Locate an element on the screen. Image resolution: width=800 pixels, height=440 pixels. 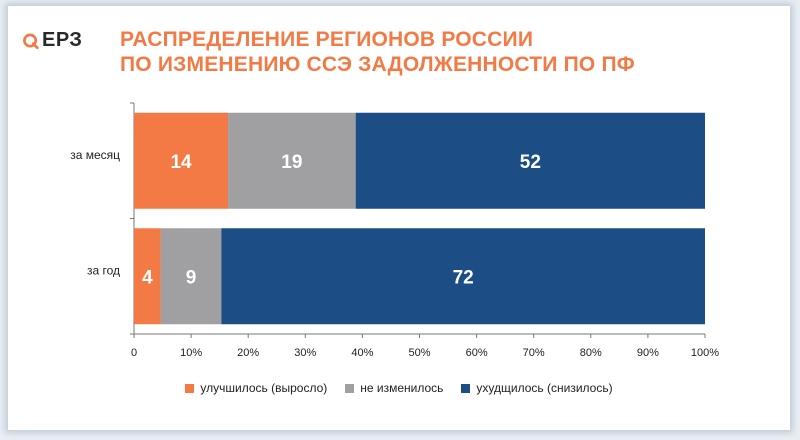
legend-label: улучшилось (выросло) is located at coordinates (264, 388).